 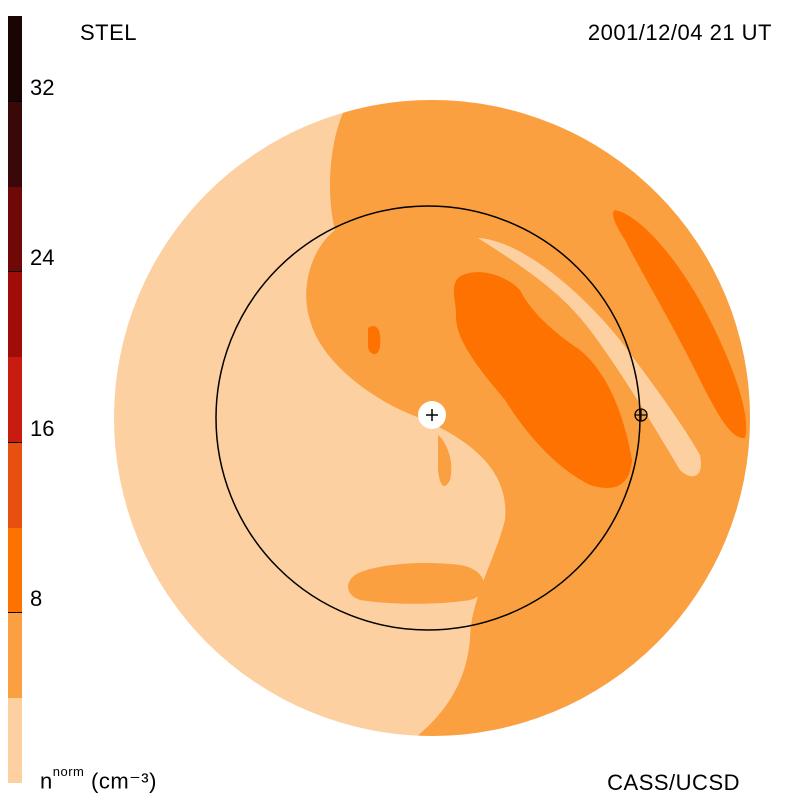 What do you see at coordinates (673, 782) in the screenshot?
I see `credit-label: CASS/UCSD` at bounding box center [673, 782].